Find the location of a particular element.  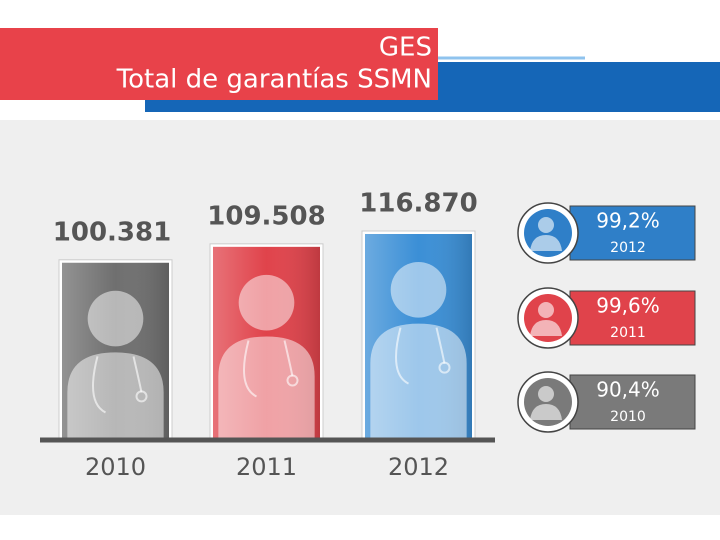

badge-value: 90,4% is located at coordinates (628, 390).